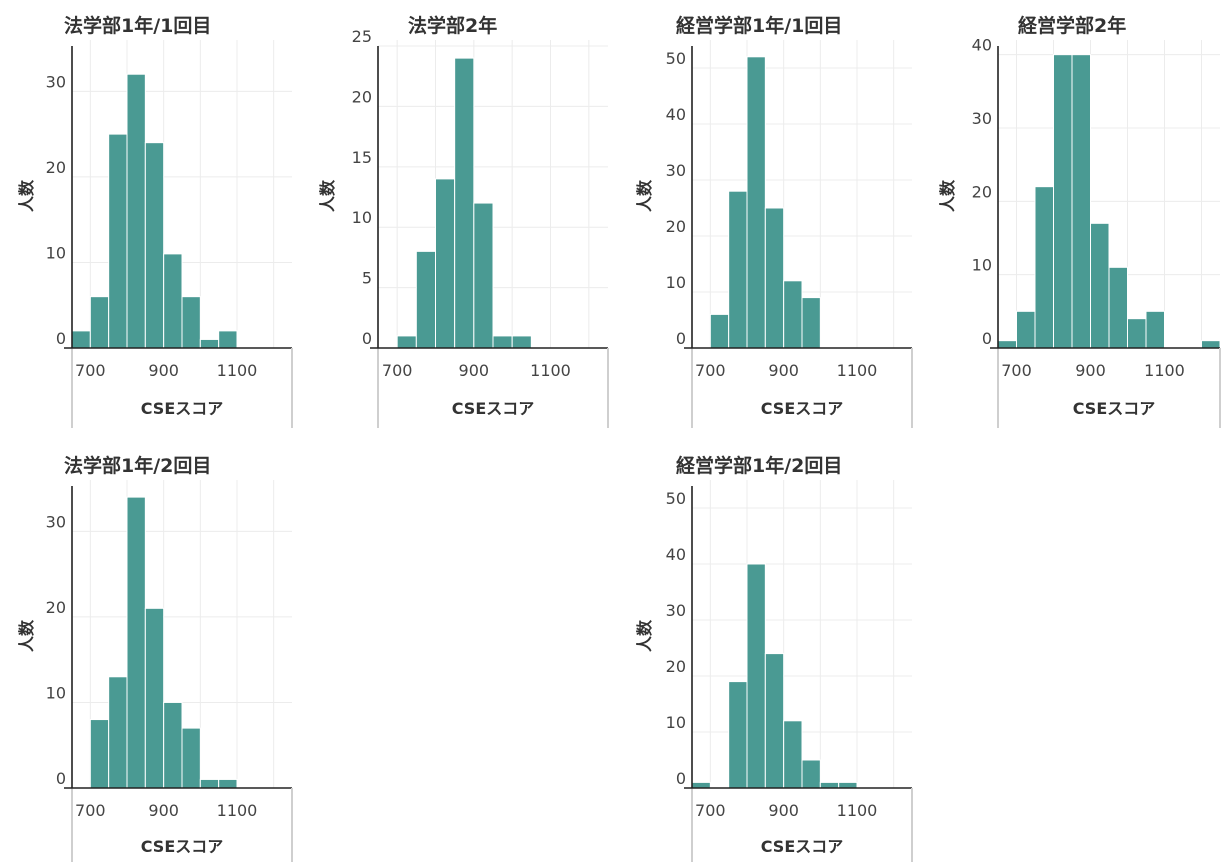 This screenshot has height=862, width=1222. I want to click on panel-0: 法学部1年/1回目 人数 CSEスコア 0 10 20 30 700 900 1100, so click(155, 221).